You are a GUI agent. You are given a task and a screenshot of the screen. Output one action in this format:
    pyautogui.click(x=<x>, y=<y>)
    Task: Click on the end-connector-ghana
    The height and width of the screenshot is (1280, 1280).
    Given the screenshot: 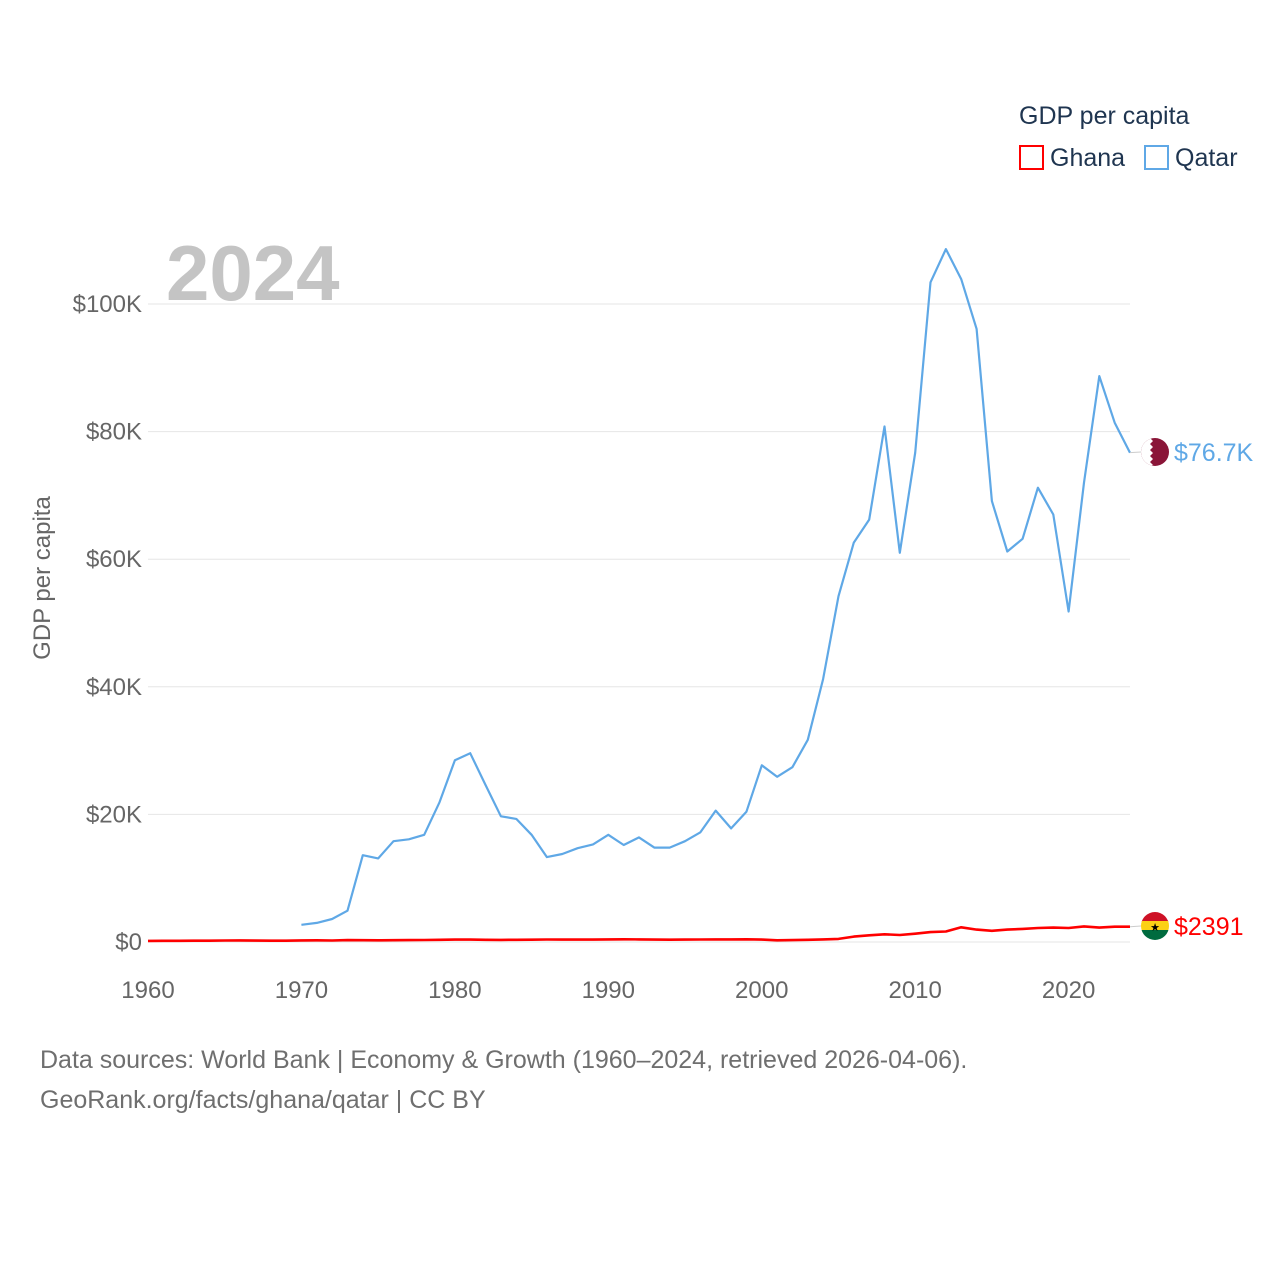 What is the action you would take?
    pyautogui.click(x=1135, y=926)
    